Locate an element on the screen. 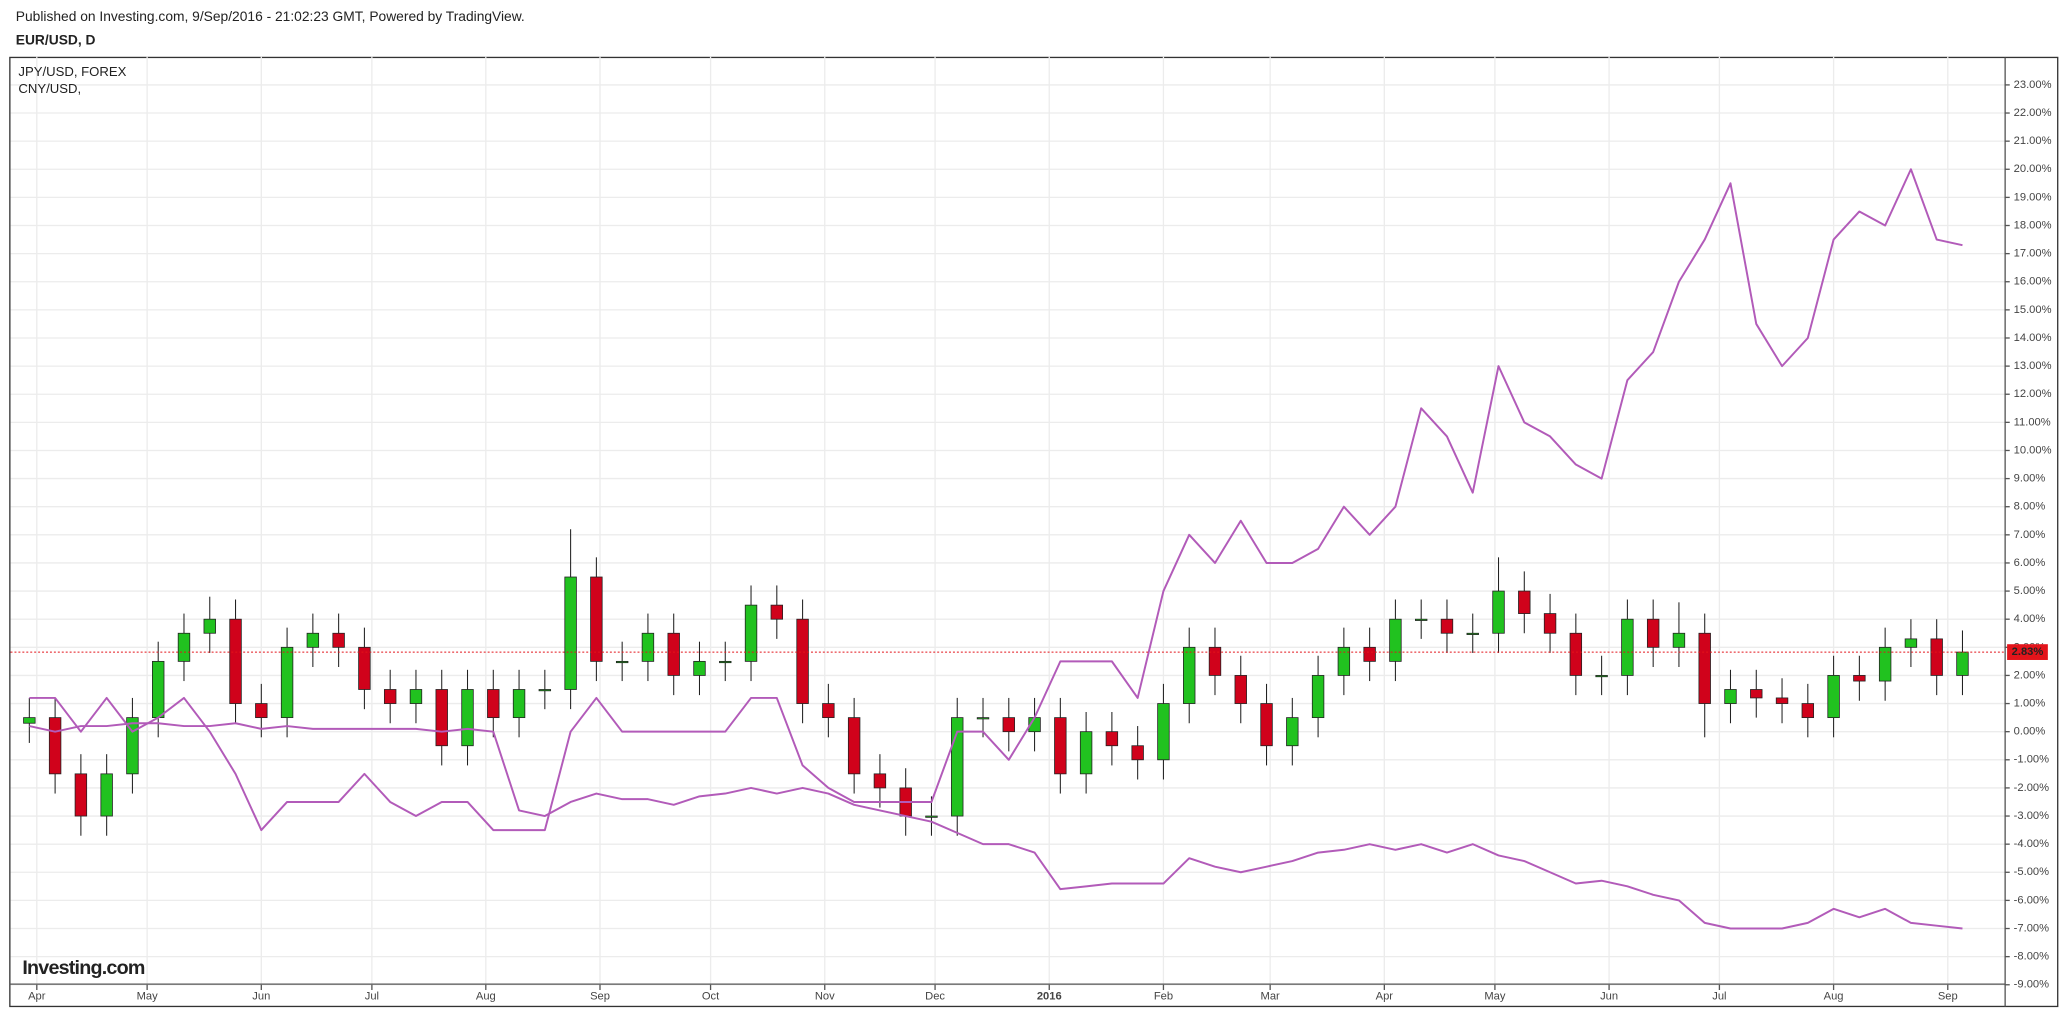 The image size is (2061, 1010). x-tick-label: Dec is located at coordinates (935, 997).